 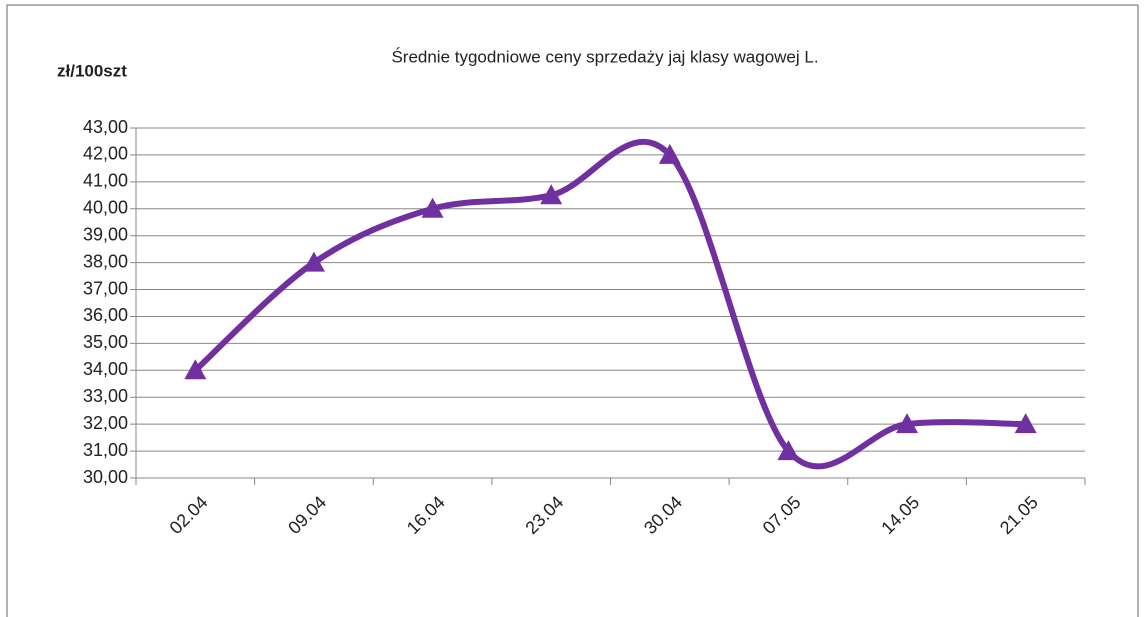 I want to click on y-tick-label: 39,00, so click(x=105, y=234).